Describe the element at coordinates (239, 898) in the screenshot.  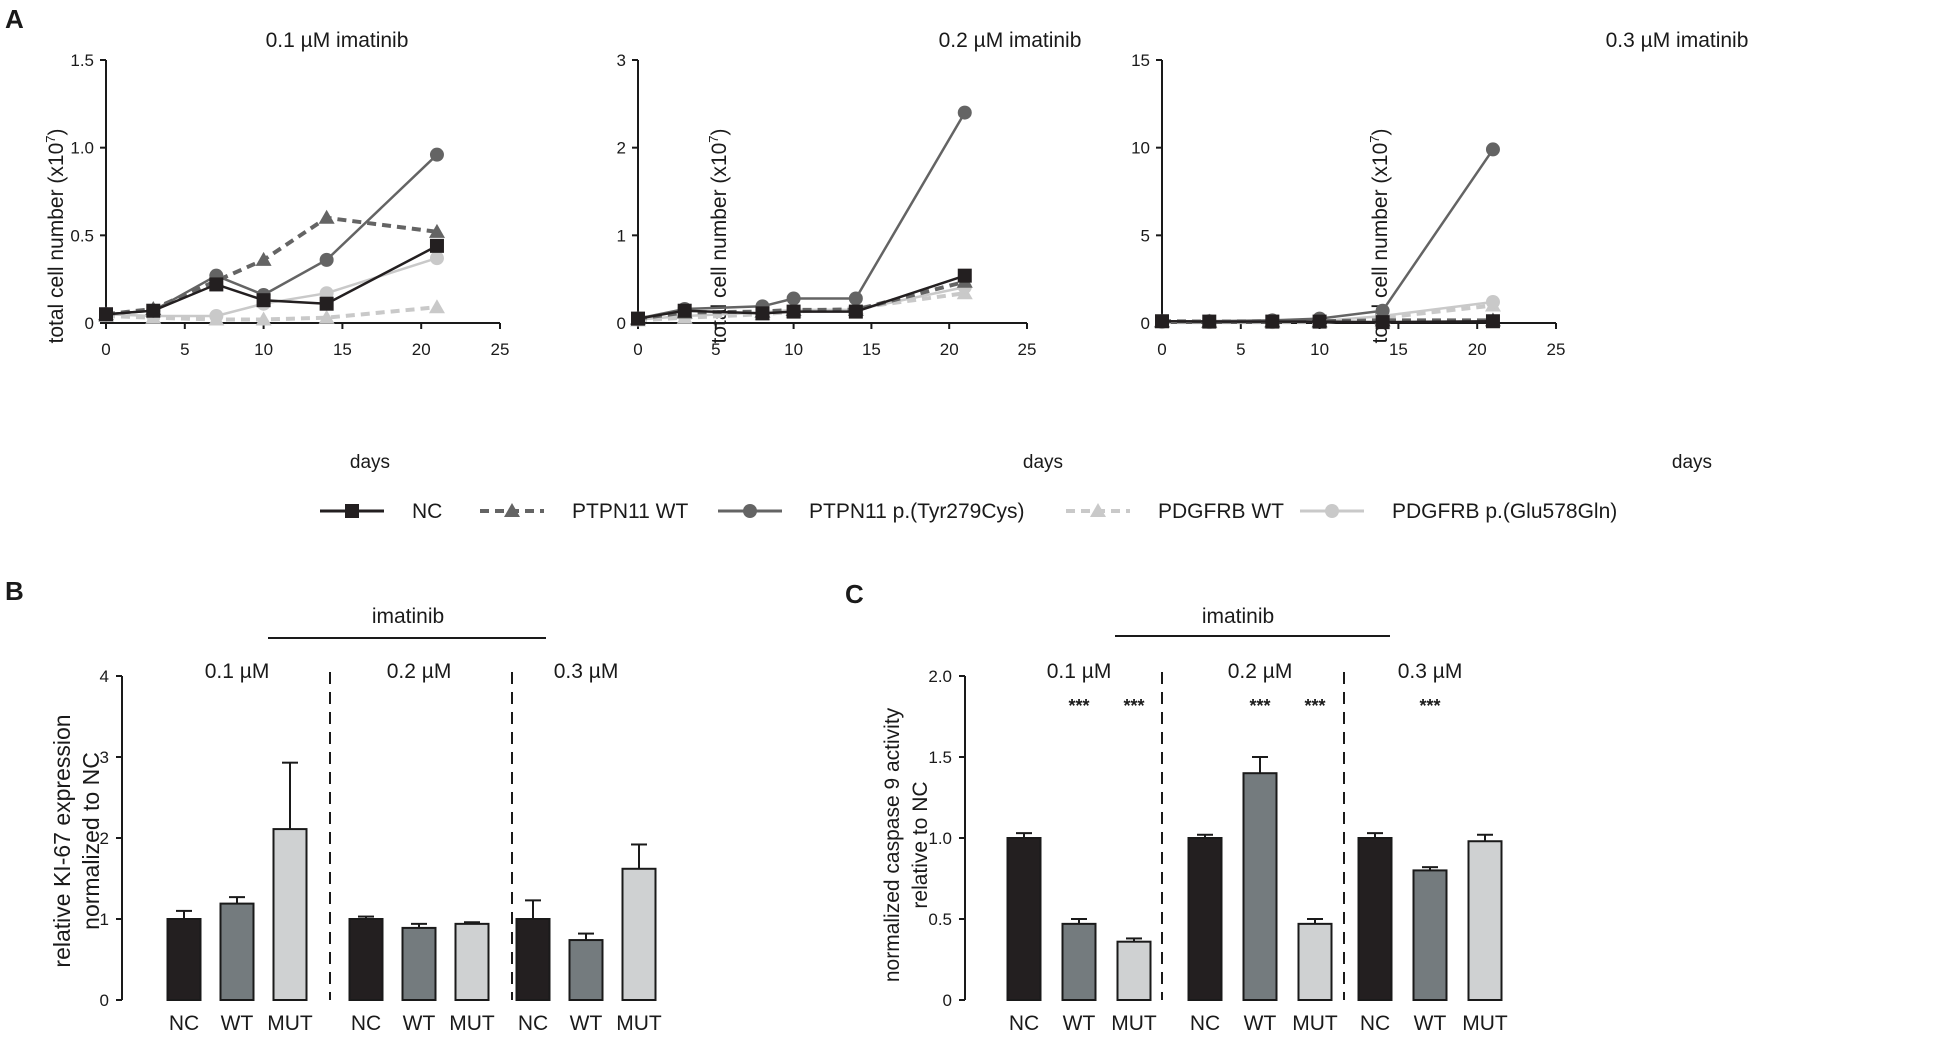
I see `bar-group: NC WT MUT` at that location.